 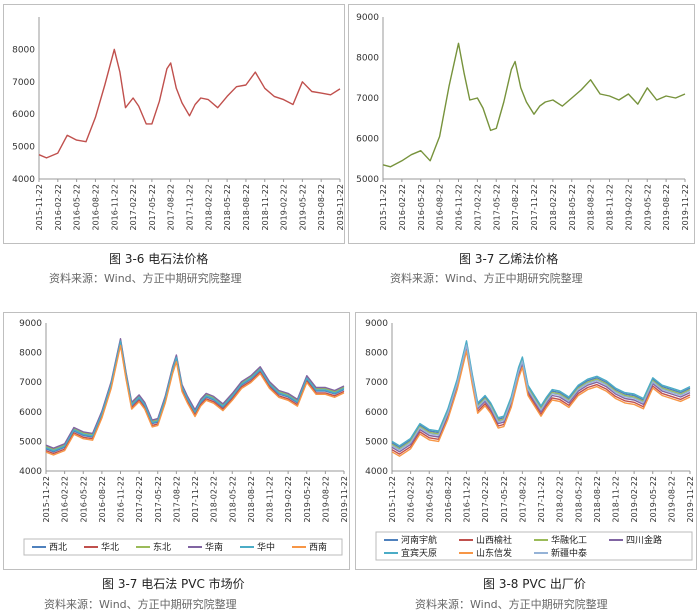 I want to click on chart-source-pvc-market-price: 资料来源：Wind、方正中期研究院整理, so click(x=140, y=604).